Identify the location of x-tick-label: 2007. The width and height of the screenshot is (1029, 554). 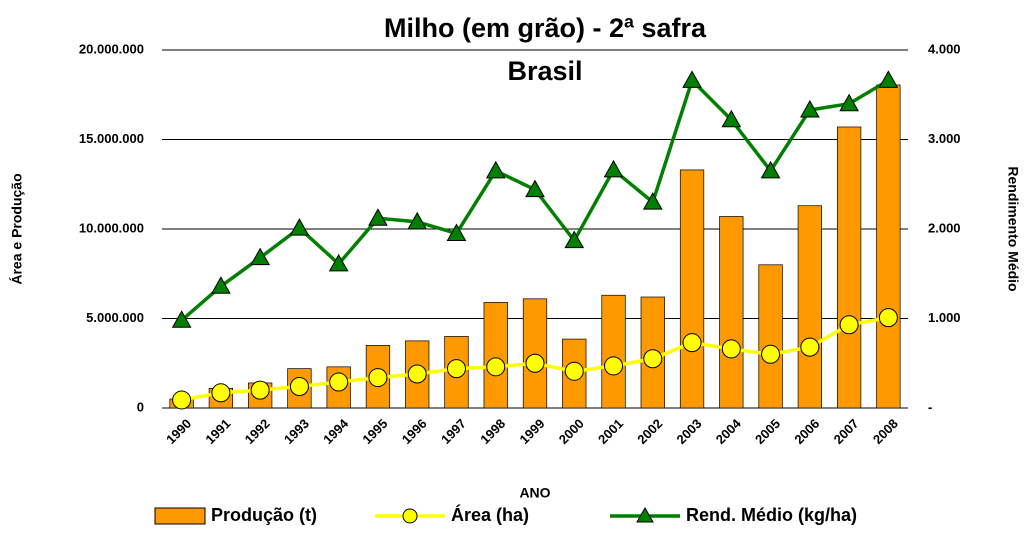
(846, 431).